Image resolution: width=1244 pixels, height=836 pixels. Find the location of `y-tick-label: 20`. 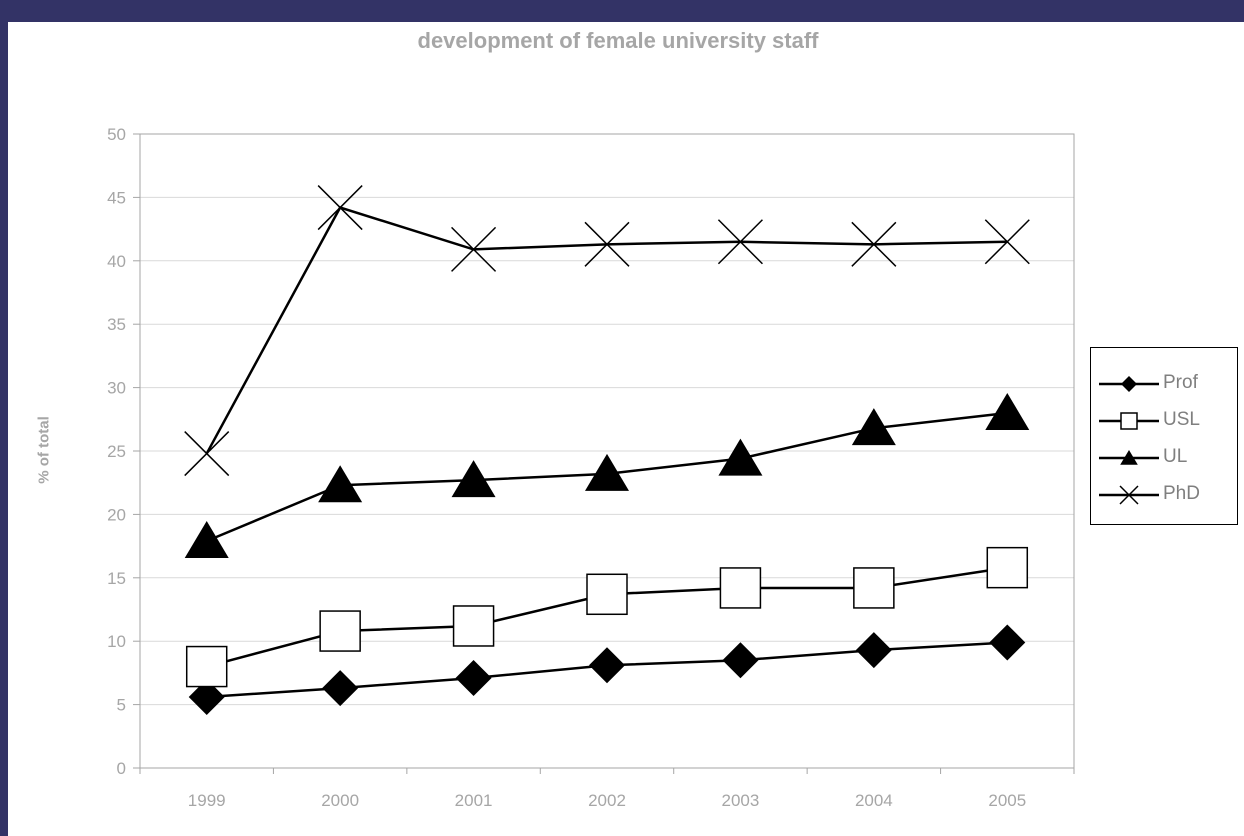

y-tick-label: 20 is located at coordinates (116, 514).